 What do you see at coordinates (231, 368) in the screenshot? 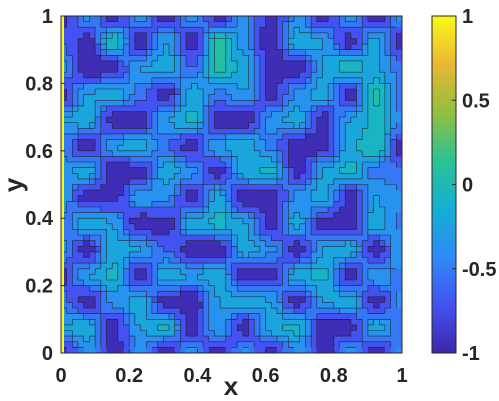
I see `x-axis-ticks: 0 0.2 0.4 0.6 0.8 1` at bounding box center [231, 368].